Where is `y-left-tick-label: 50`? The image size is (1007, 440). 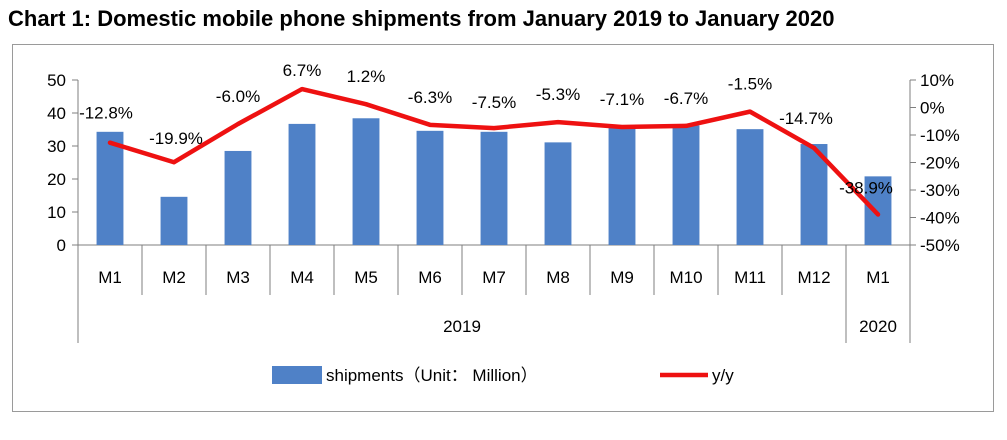
y-left-tick-label: 50 is located at coordinates (56, 80).